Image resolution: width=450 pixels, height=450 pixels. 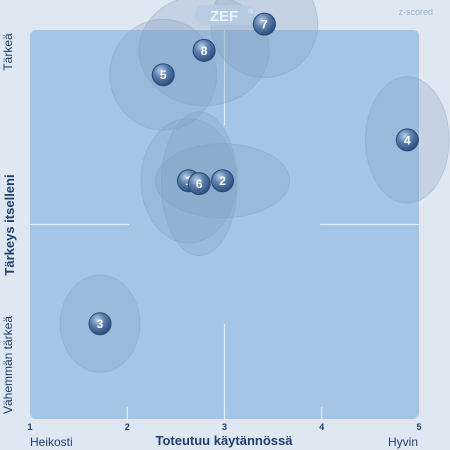 I want to click on zef-logo: ZEF ®, so click(x=225, y=15).